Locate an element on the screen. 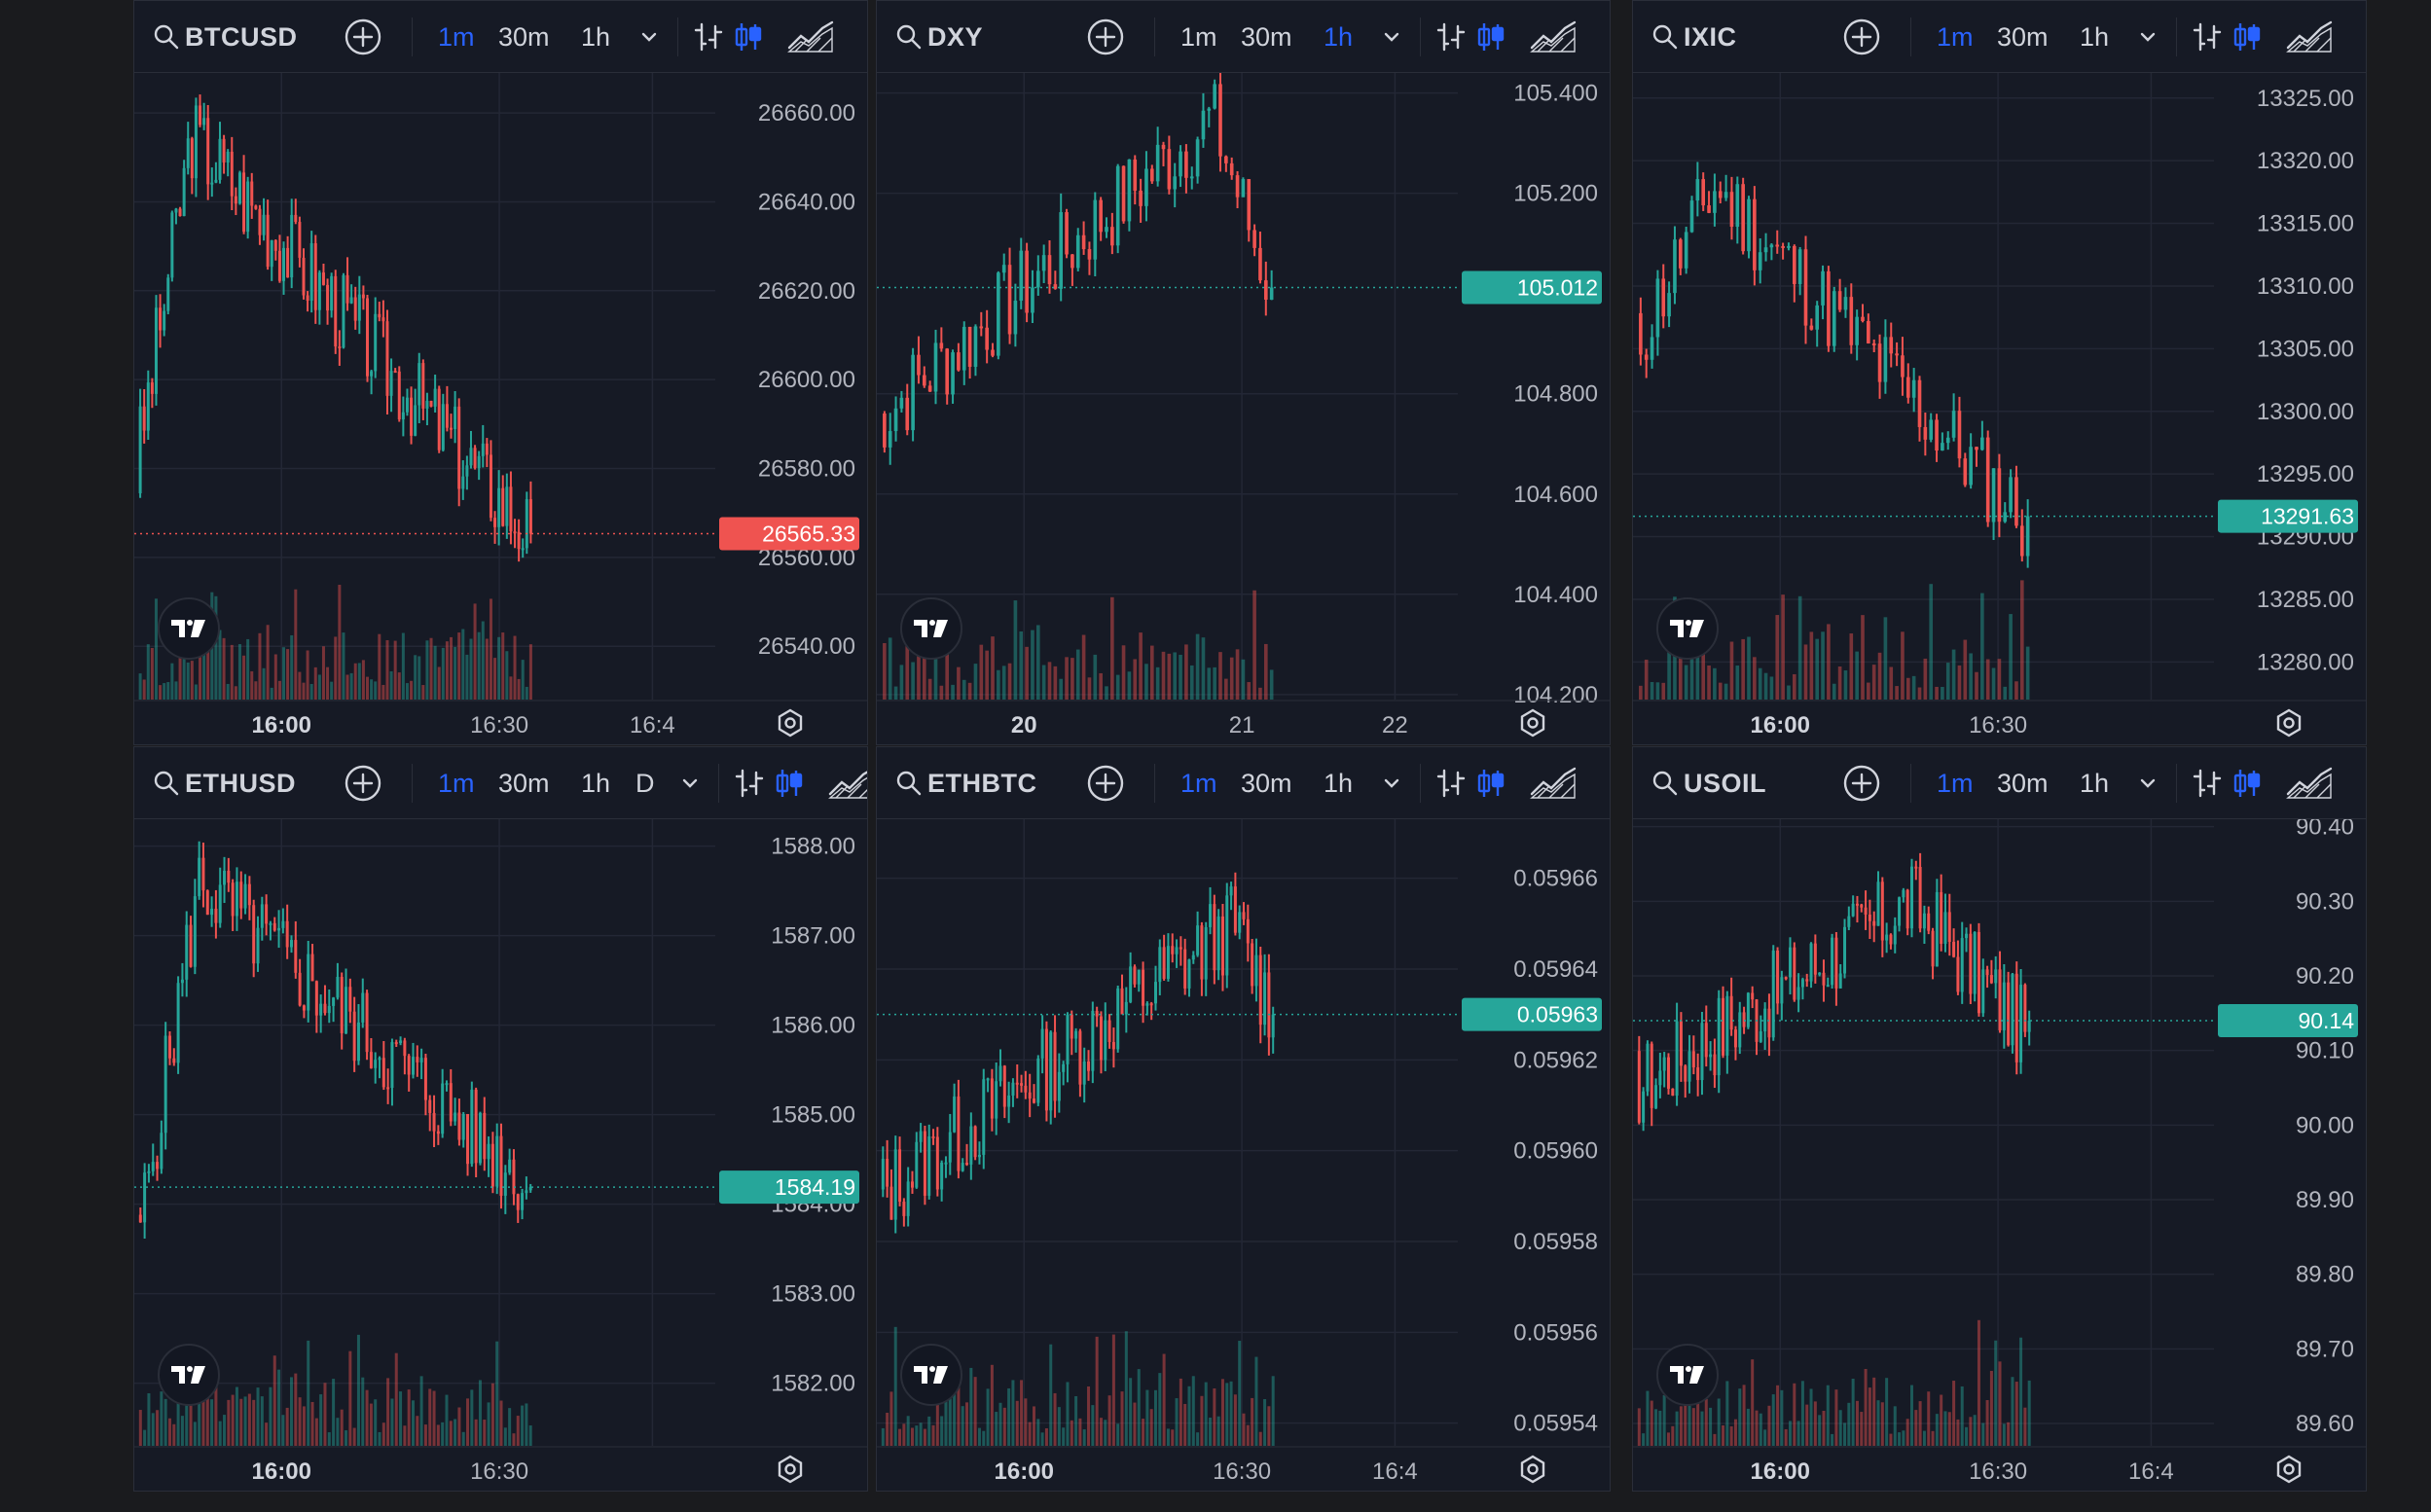  price-axis-label: 90.00 is located at coordinates (2325, 1125).